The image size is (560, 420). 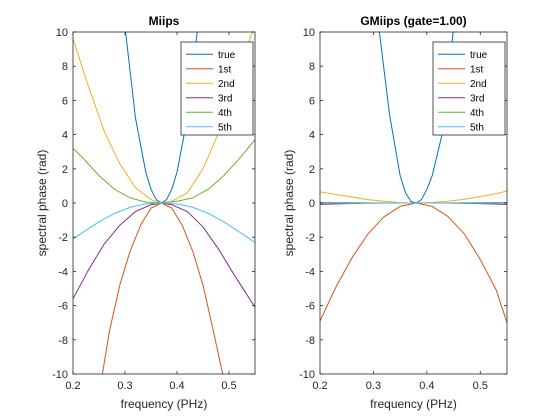 I want to click on chart-title: Miips, so click(x=164, y=21).